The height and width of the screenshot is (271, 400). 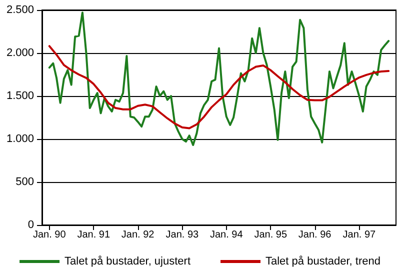 What do you see at coordinates (271, 235) in the screenshot?
I see `x-tick-label: Jan. 95` at bounding box center [271, 235].